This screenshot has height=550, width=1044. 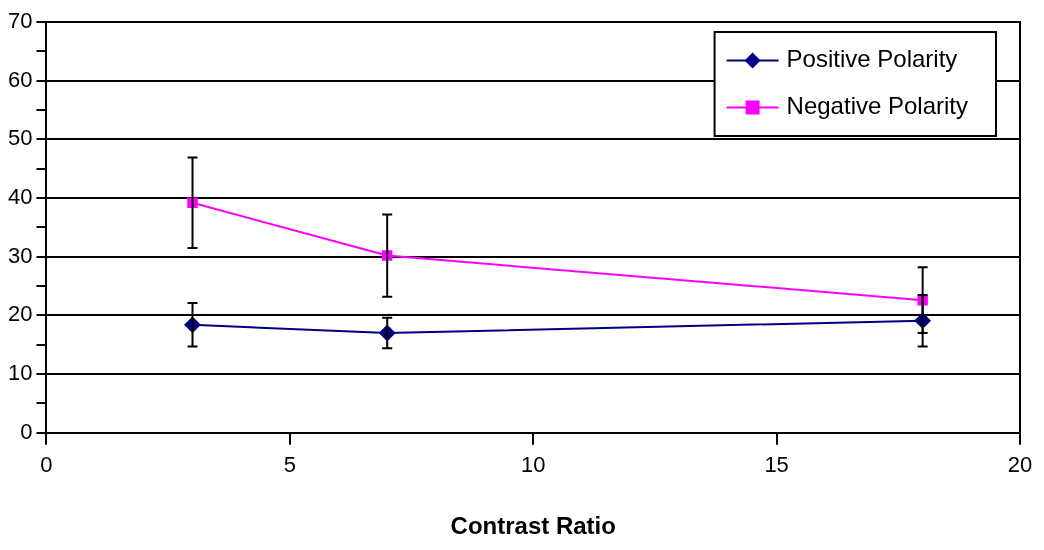 I want to click on y-tick-label: 40, so click(x=20, y=197).